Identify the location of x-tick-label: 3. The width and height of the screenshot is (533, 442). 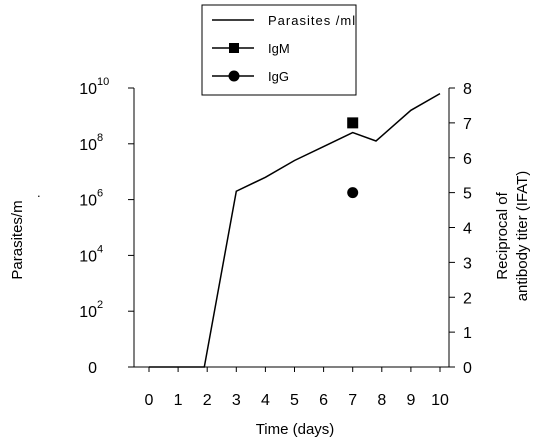
(236, 400).